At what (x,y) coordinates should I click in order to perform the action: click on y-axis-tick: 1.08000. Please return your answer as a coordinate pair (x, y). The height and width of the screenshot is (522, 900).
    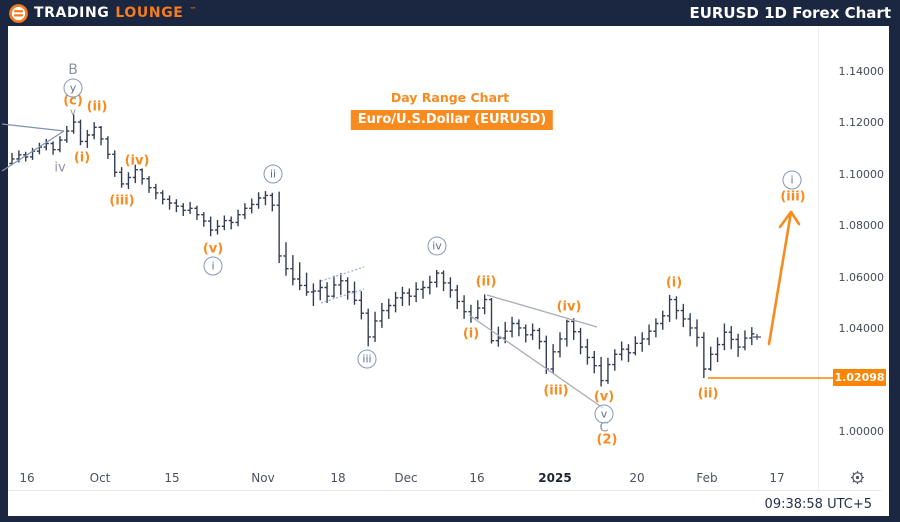
    Looking at the image, I should click on (861, 226).